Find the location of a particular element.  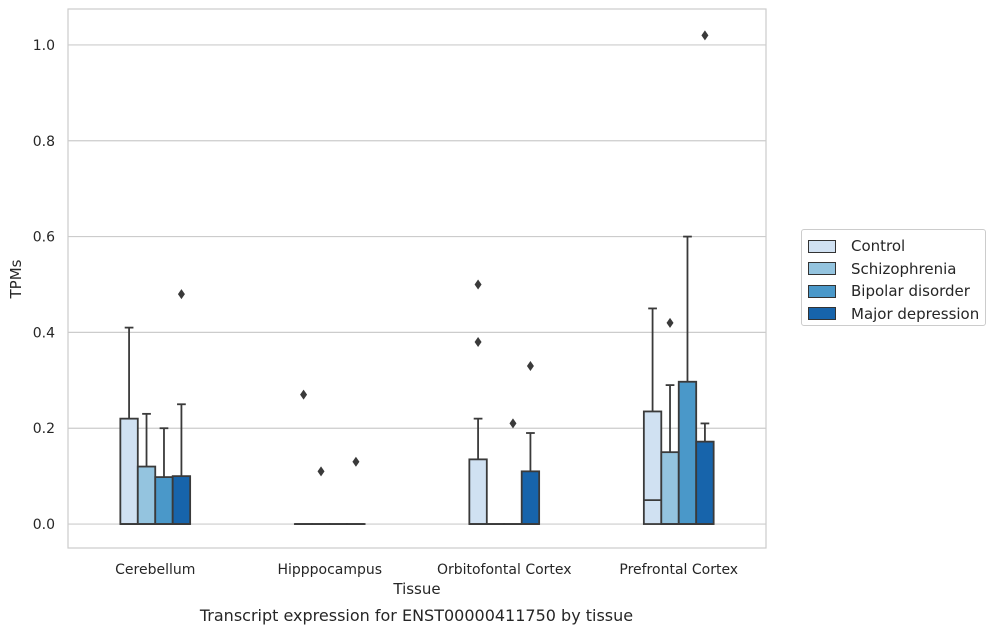

y-tick-label: 1.0 is located at coordinates (44, 46).